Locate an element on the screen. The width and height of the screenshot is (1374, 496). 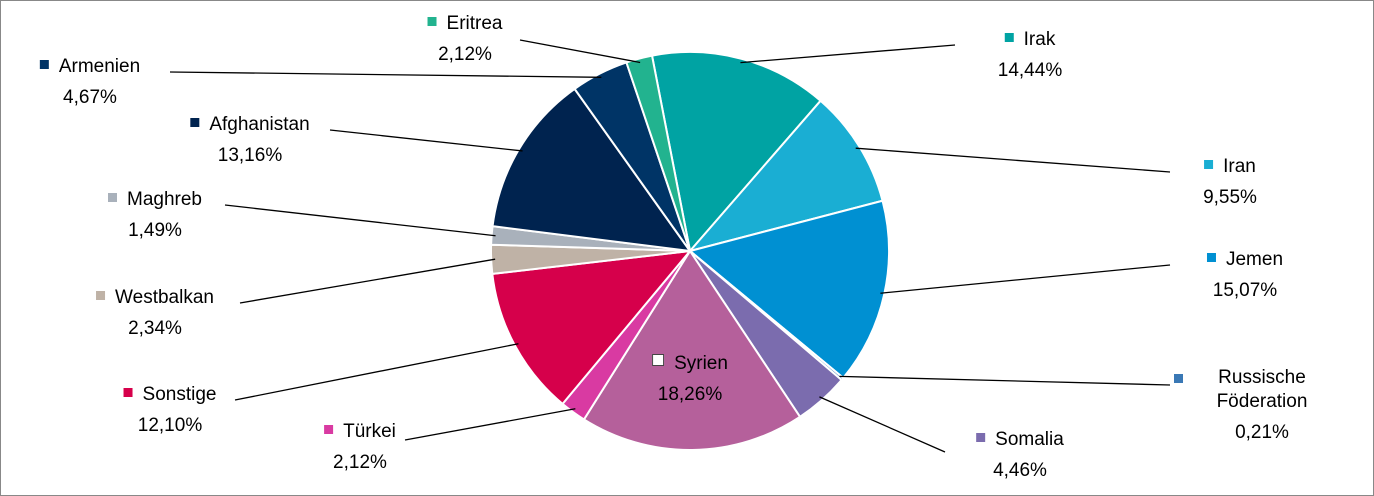
label-name-line: Armenien is located at coordinates (90, 67).